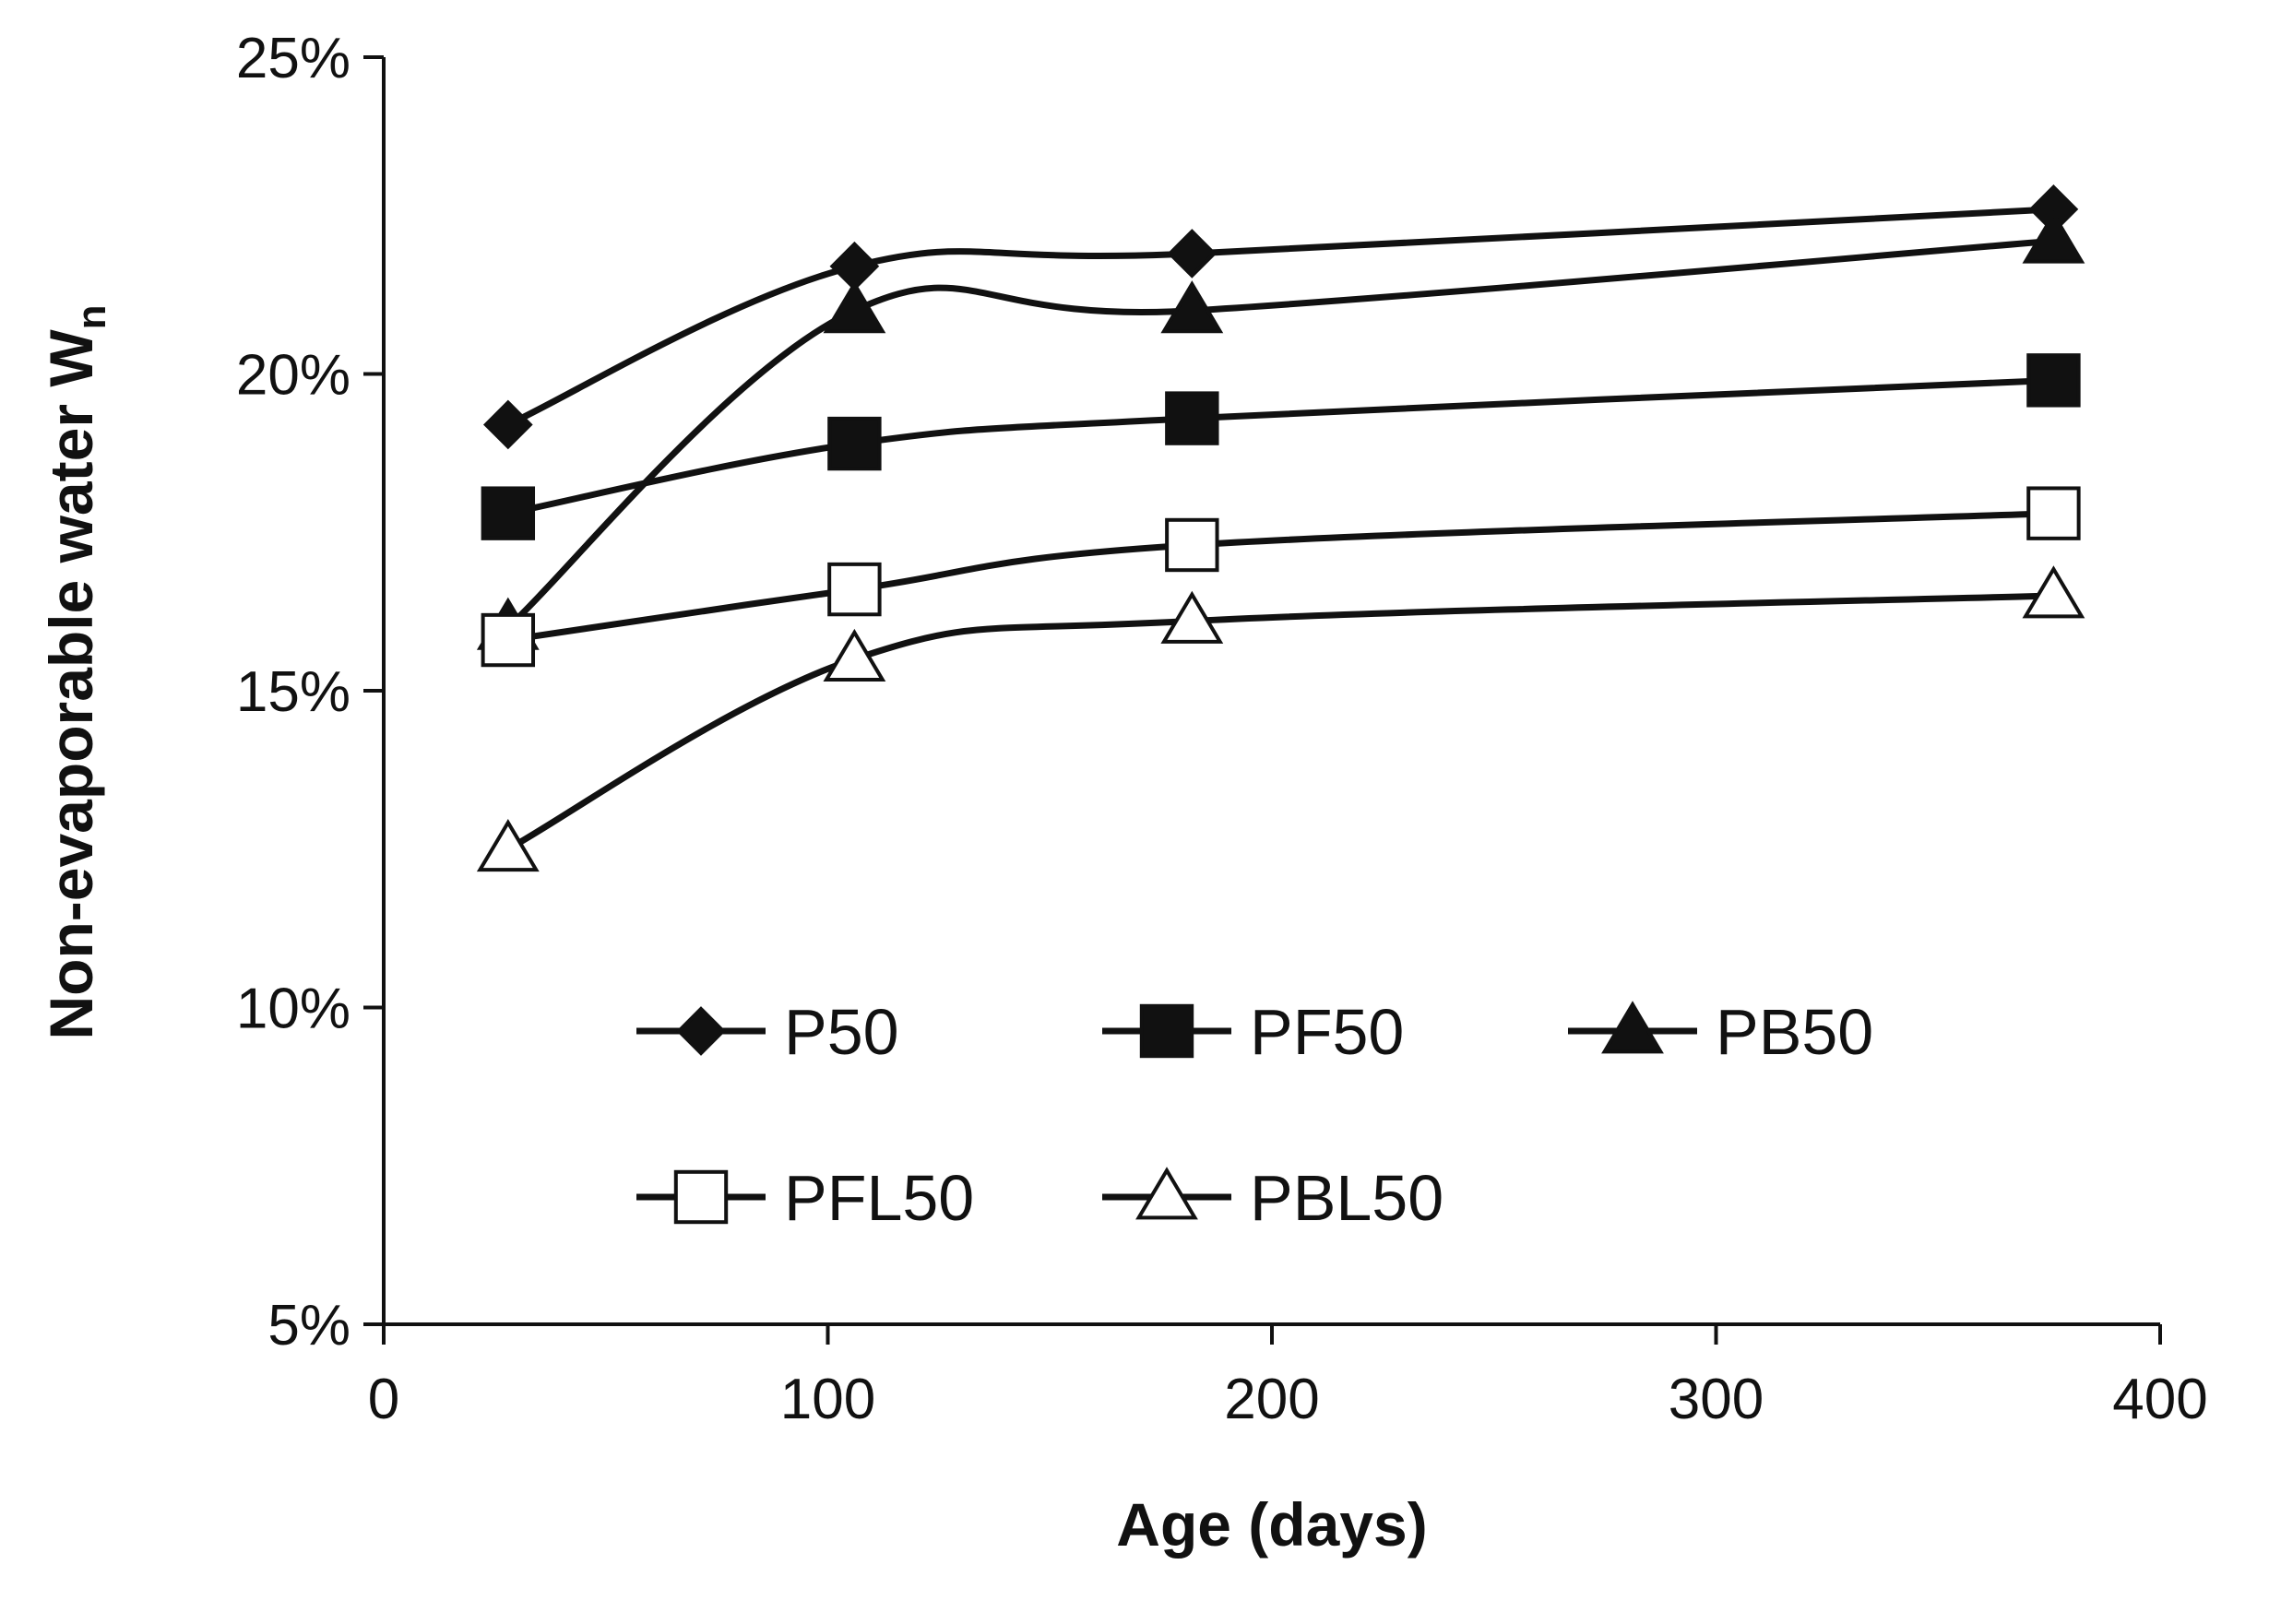 This screenshot has height=1624, width=2269. What do you see at coordinates (1716, 1400) in the screenshot?
I see `x-tick-label: 300` at bounding box center [1716, 1400].